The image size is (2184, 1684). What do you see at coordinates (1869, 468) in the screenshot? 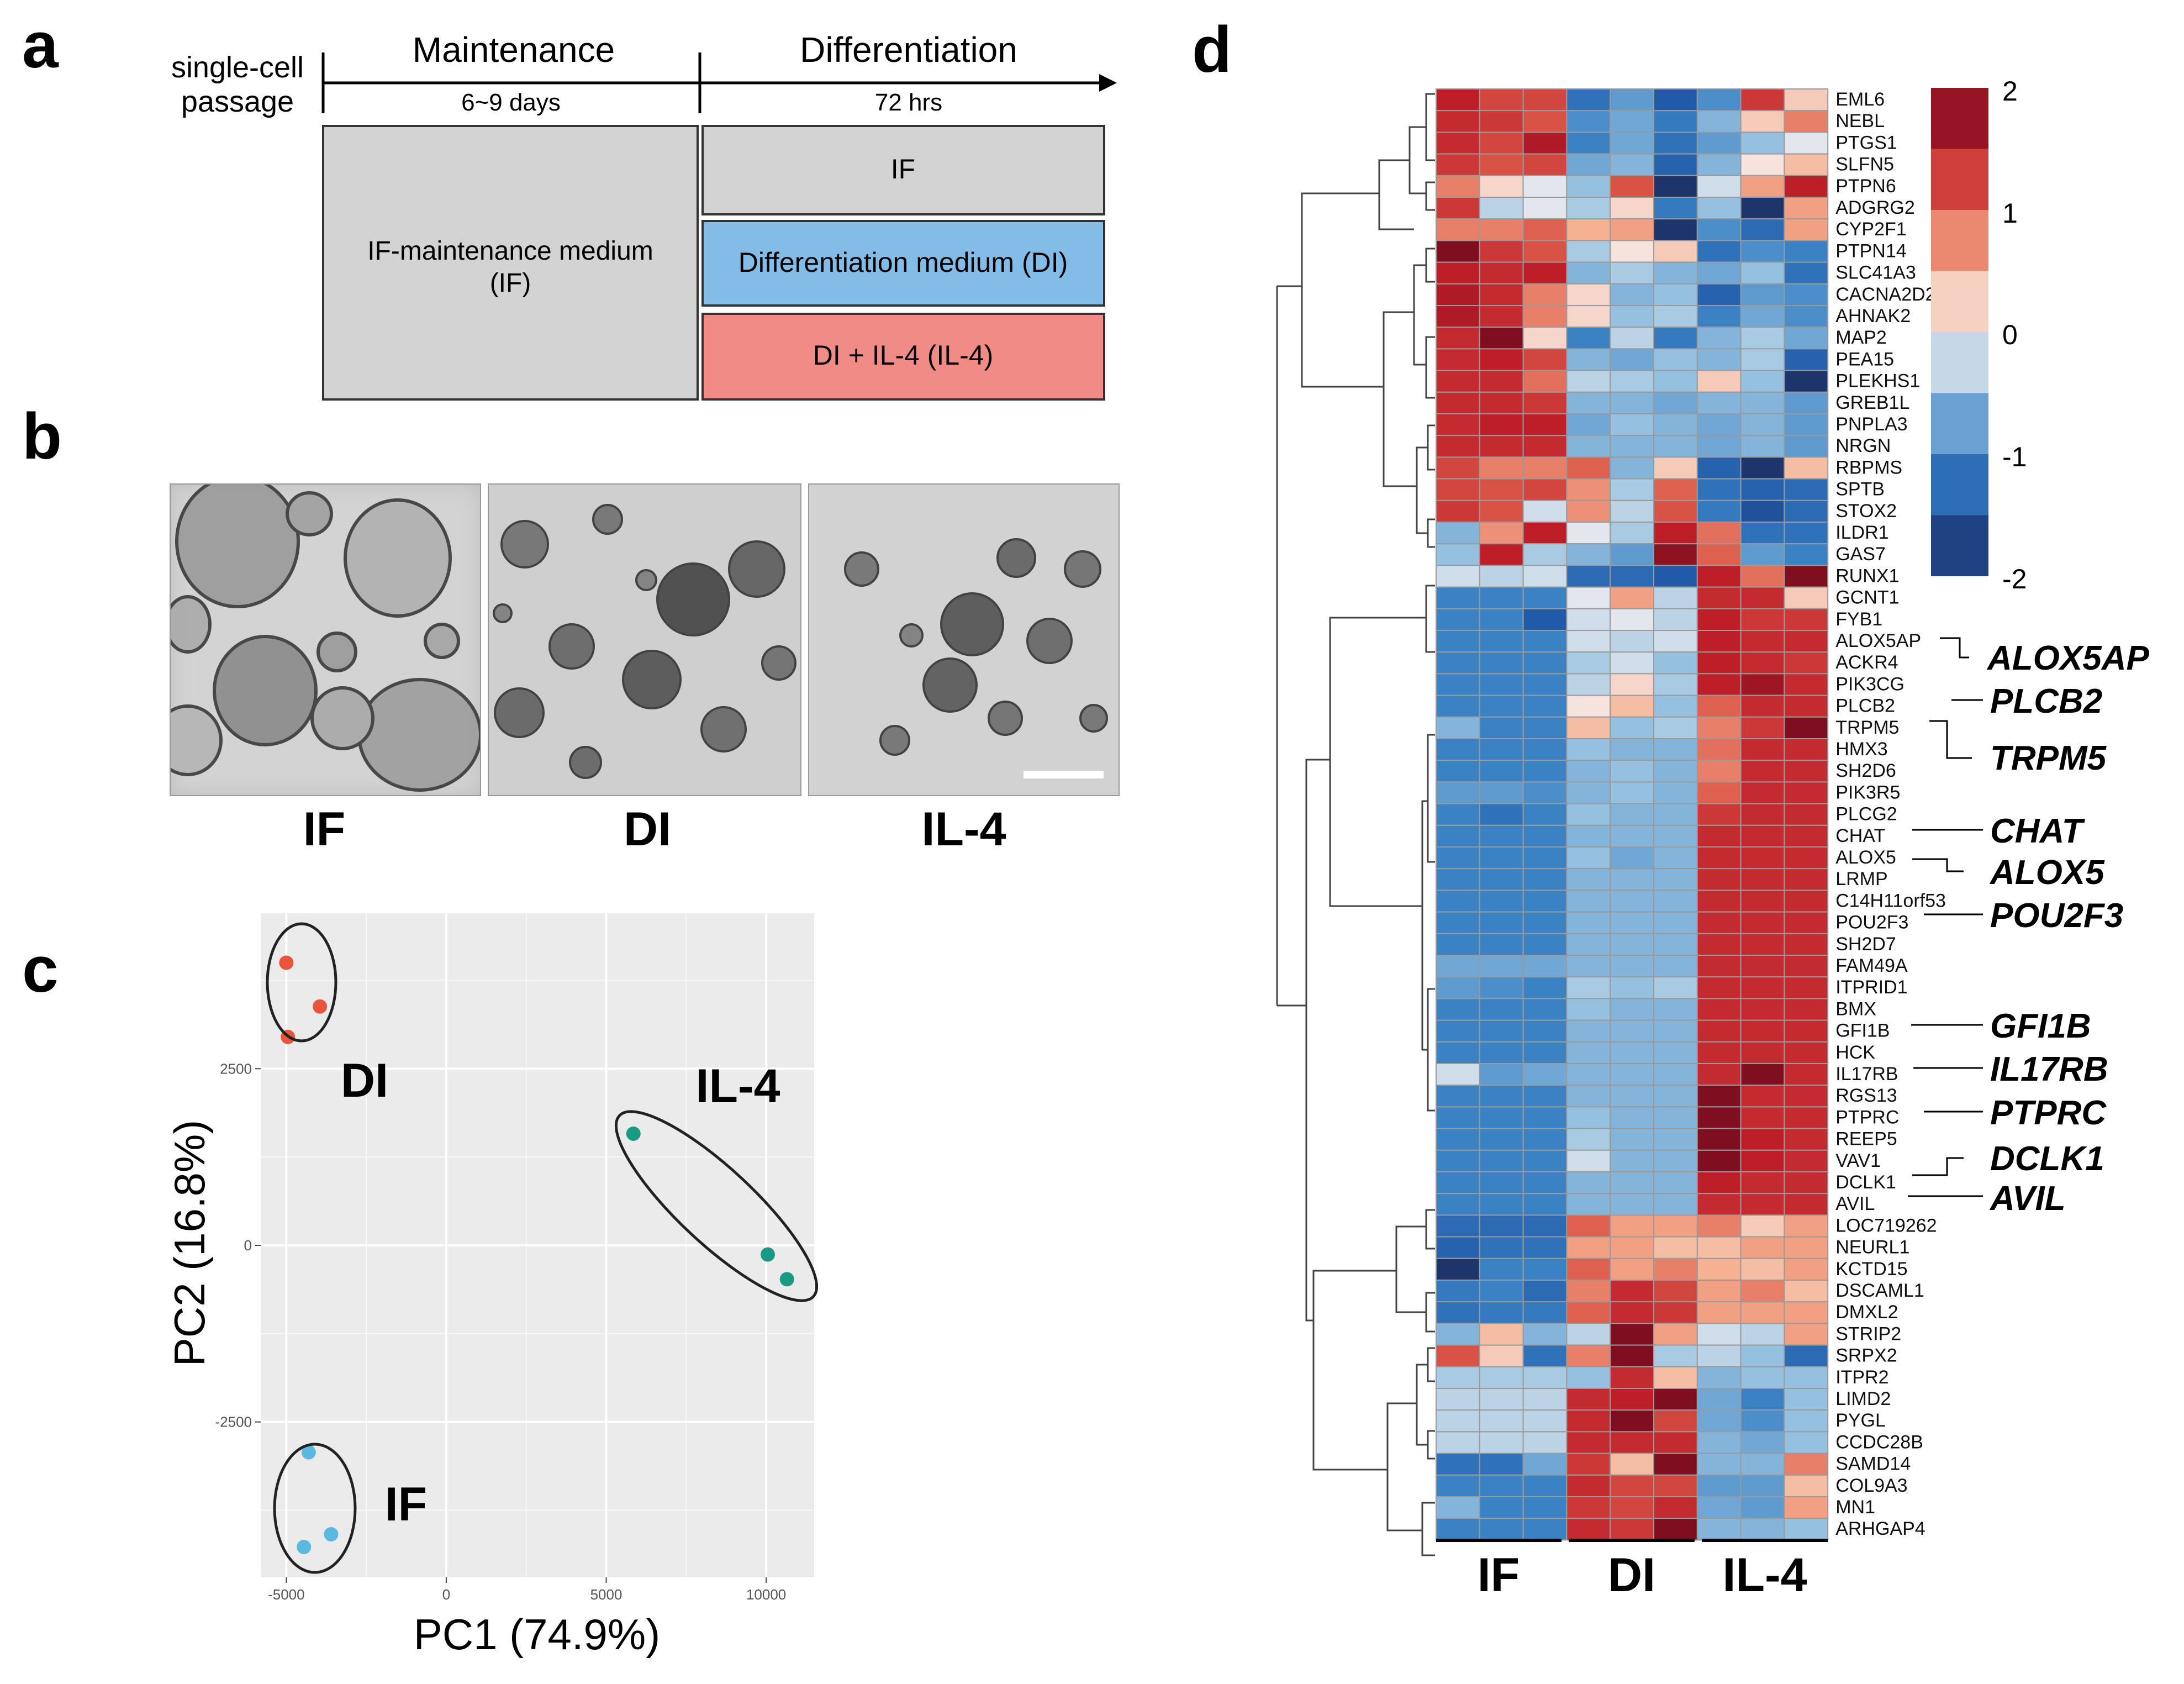
I see `row-label: RBPMS` at bounding box center [1869, 468].